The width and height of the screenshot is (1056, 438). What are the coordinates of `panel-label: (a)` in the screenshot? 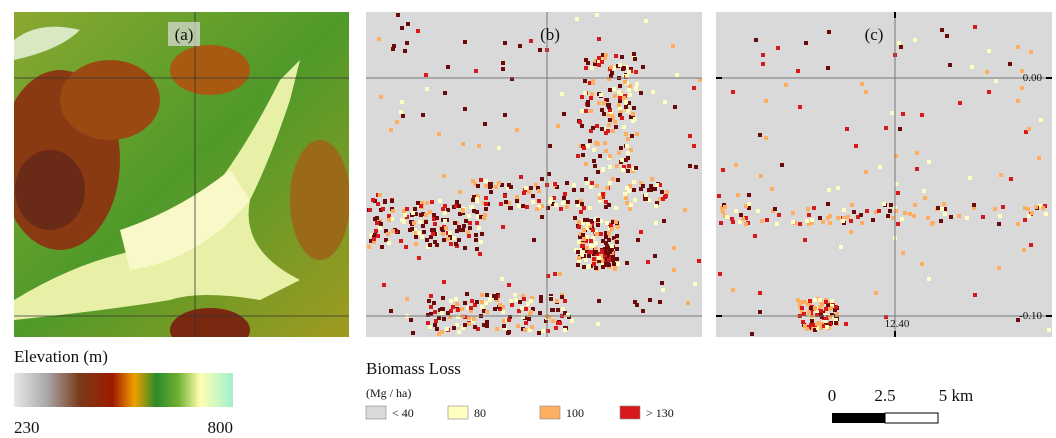 It's located at (184, 34).